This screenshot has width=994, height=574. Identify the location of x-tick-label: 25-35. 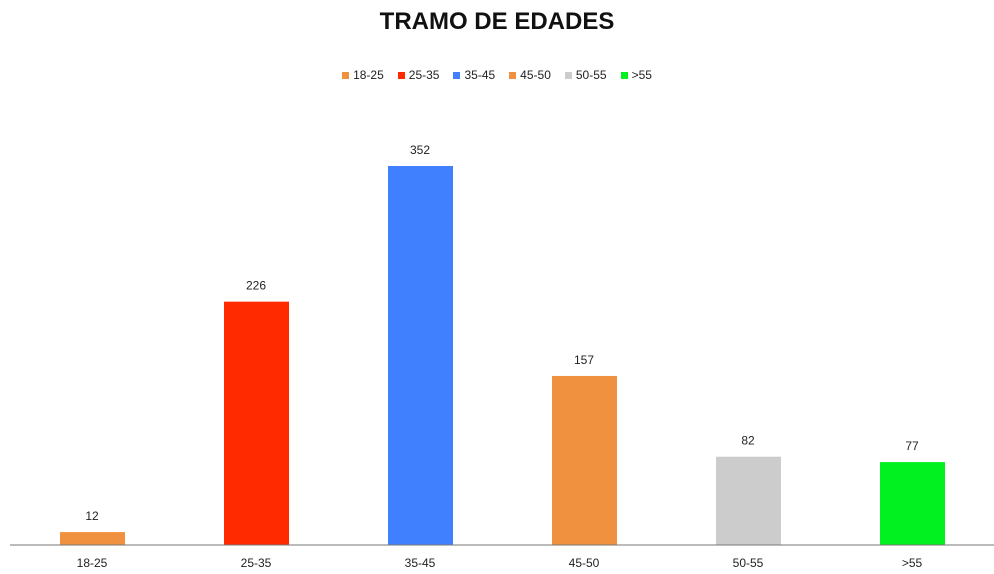
(256, 563).